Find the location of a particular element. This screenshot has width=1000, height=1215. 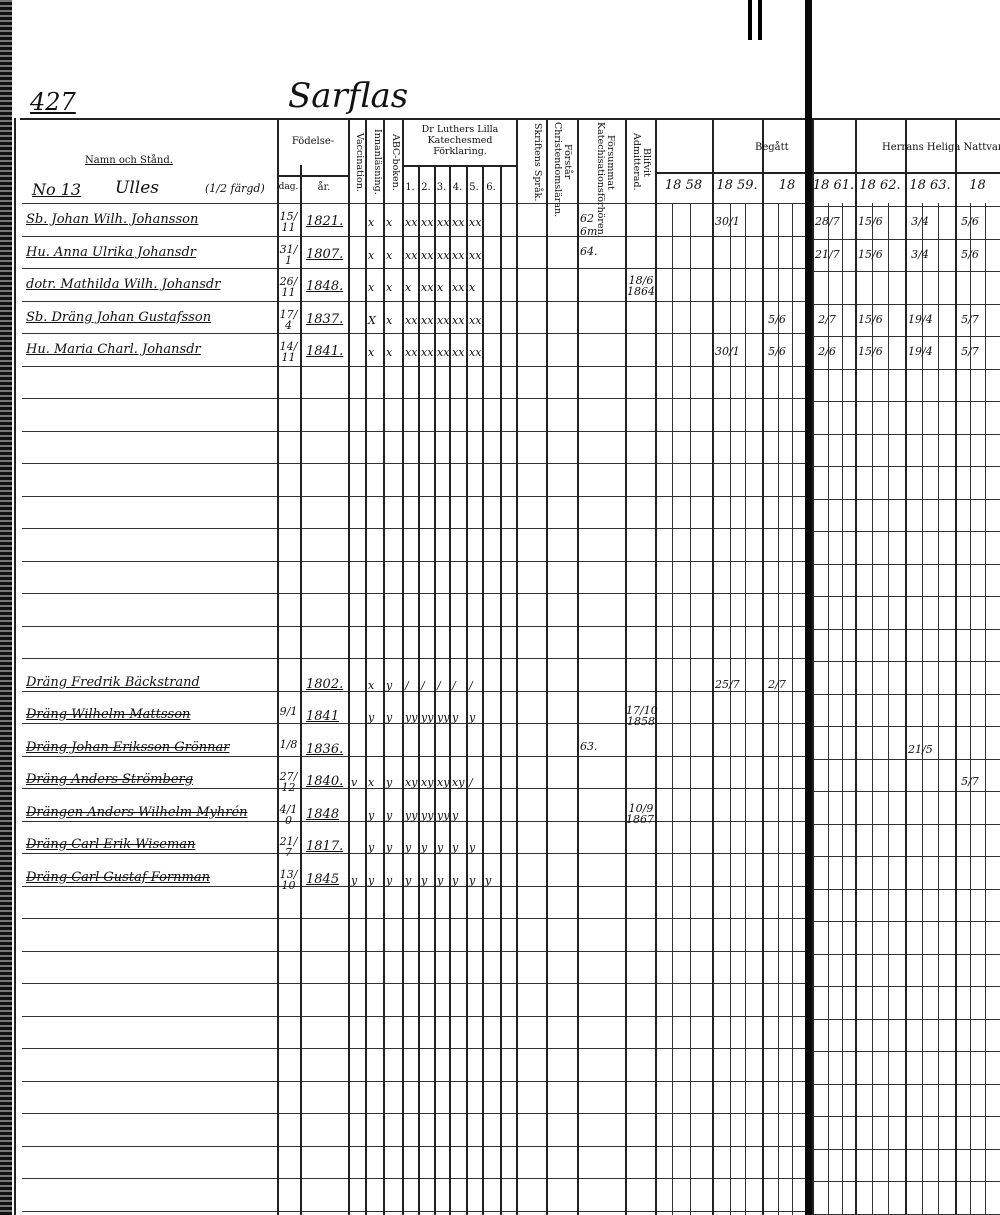

entry-communion-date: 30/1 is located at coordinates (727, 221).